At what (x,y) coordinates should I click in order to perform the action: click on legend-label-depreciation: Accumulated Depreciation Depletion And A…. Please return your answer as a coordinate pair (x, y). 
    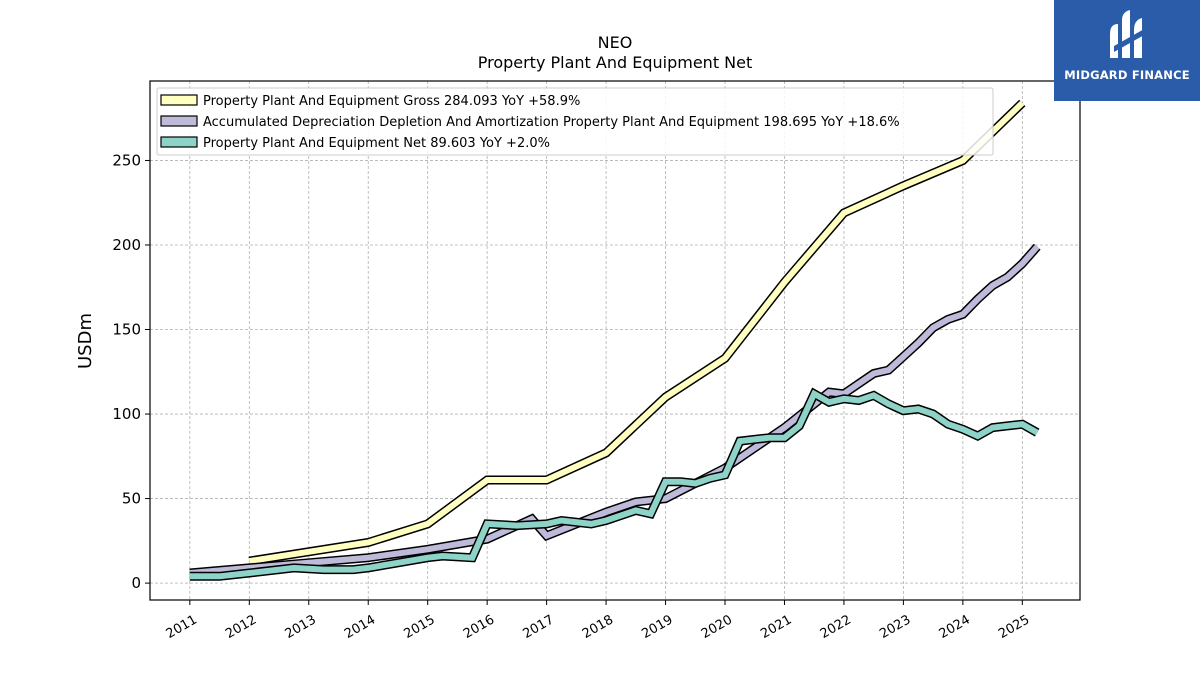
    Looking at the image, I should click on (551, 122).